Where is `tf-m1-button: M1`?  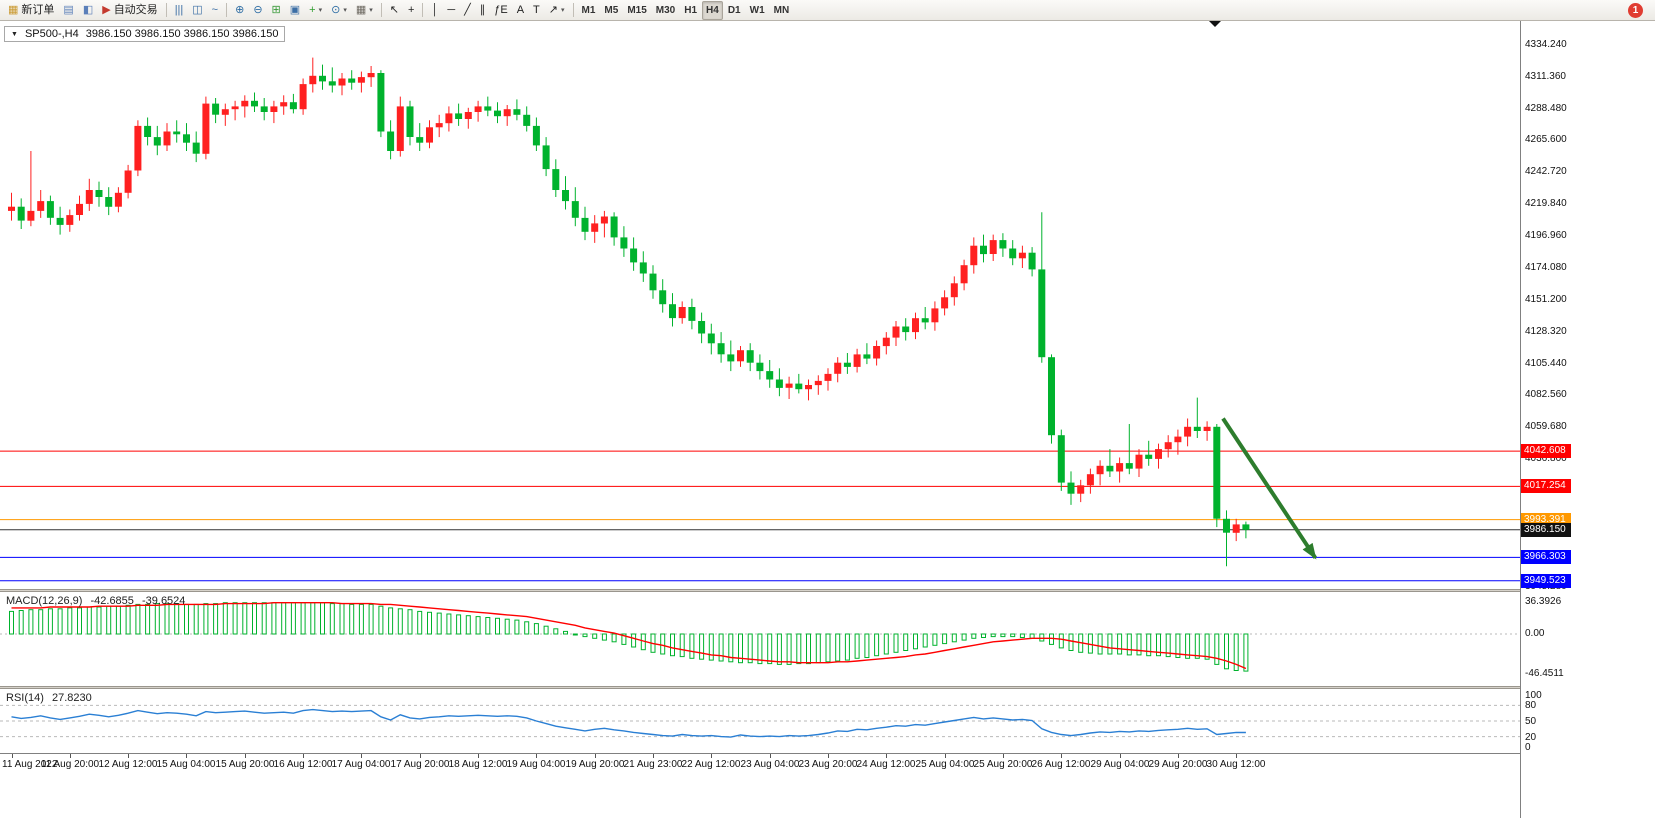
tf-m1-button: M1 is located at coordinates (589, 10).